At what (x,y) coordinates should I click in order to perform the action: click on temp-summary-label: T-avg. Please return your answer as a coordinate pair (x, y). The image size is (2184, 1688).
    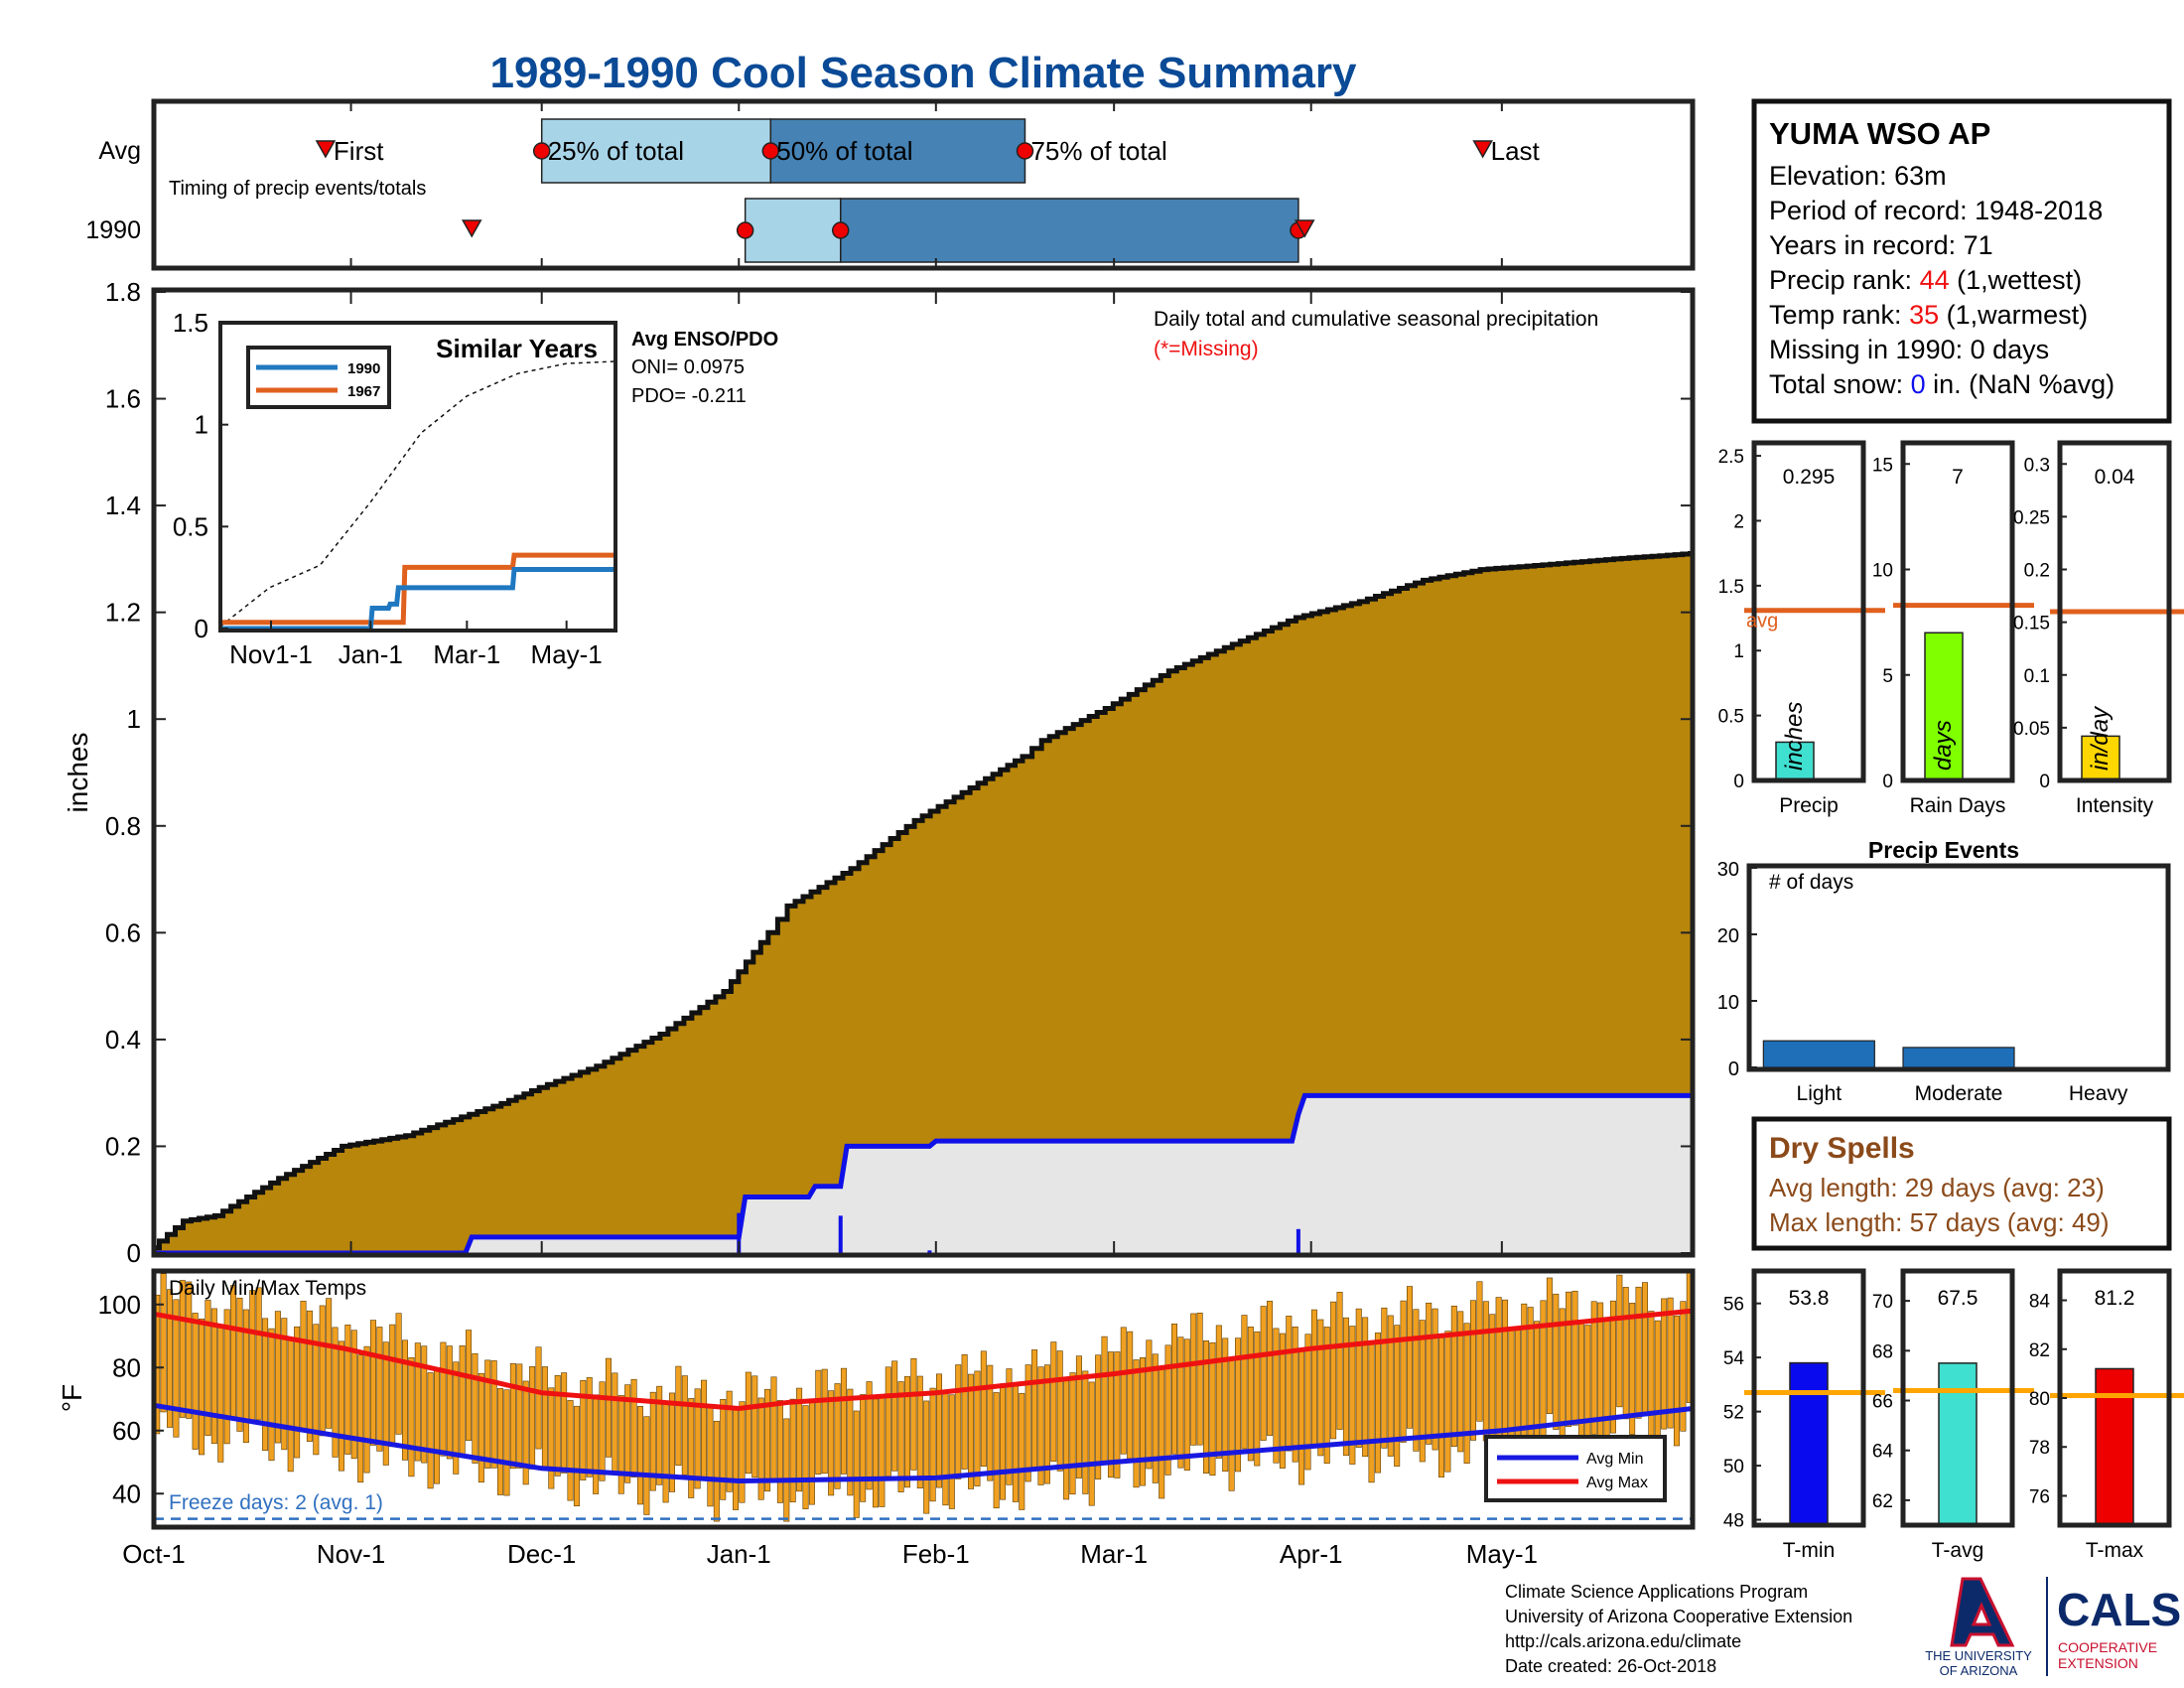
    Looking at the image, I should click on (1958, 1550).